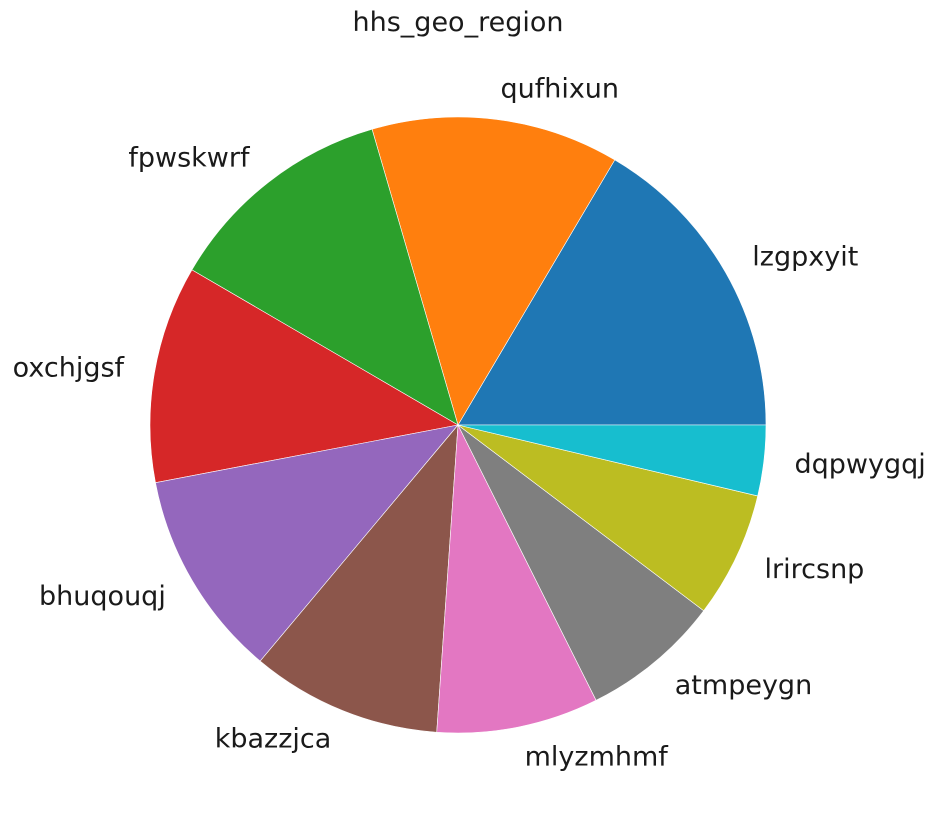 This screenshot has height=820, width=939. What do you see at coordinates (559, 88) in the screenshot?
I see `slice-label-qufhixun: qufhixun` at bounding box center [559, 88].